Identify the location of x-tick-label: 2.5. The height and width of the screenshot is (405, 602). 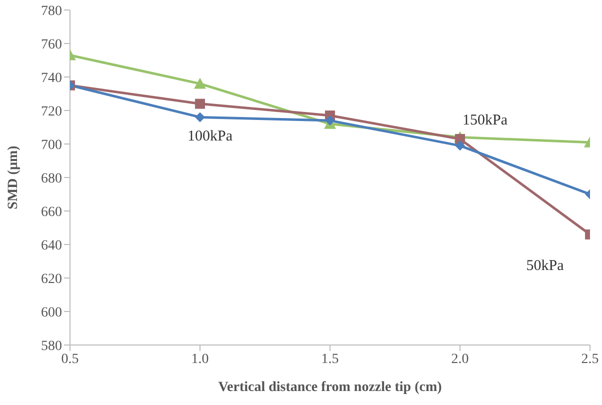
(590, 359).